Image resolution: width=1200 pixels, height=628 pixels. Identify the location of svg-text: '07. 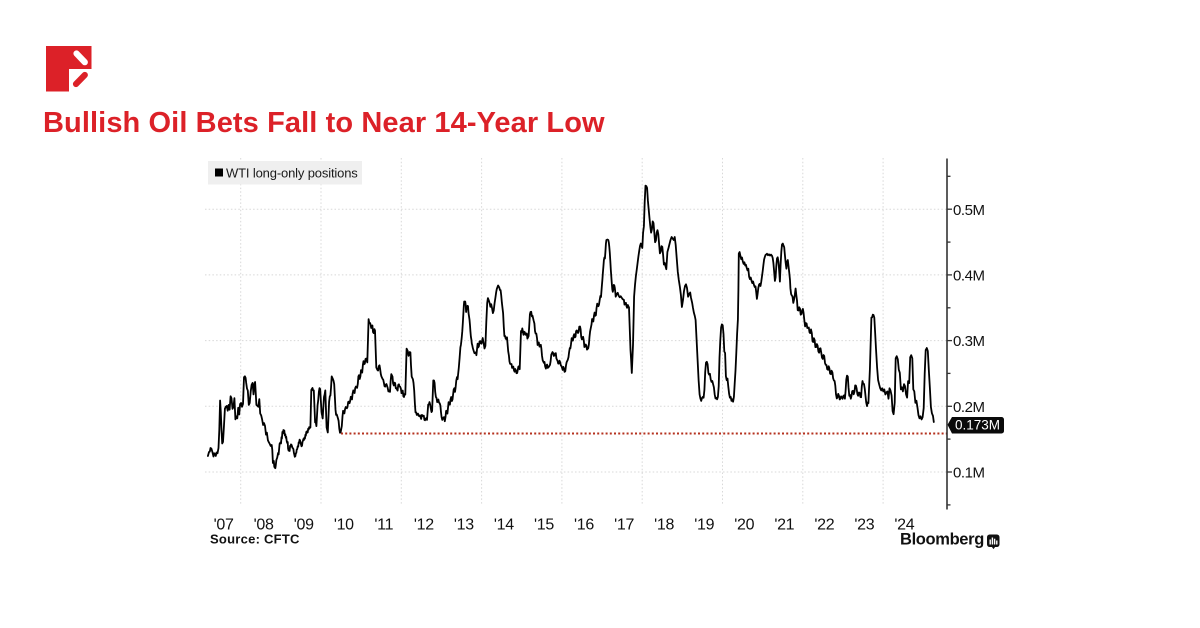
(224, 525).